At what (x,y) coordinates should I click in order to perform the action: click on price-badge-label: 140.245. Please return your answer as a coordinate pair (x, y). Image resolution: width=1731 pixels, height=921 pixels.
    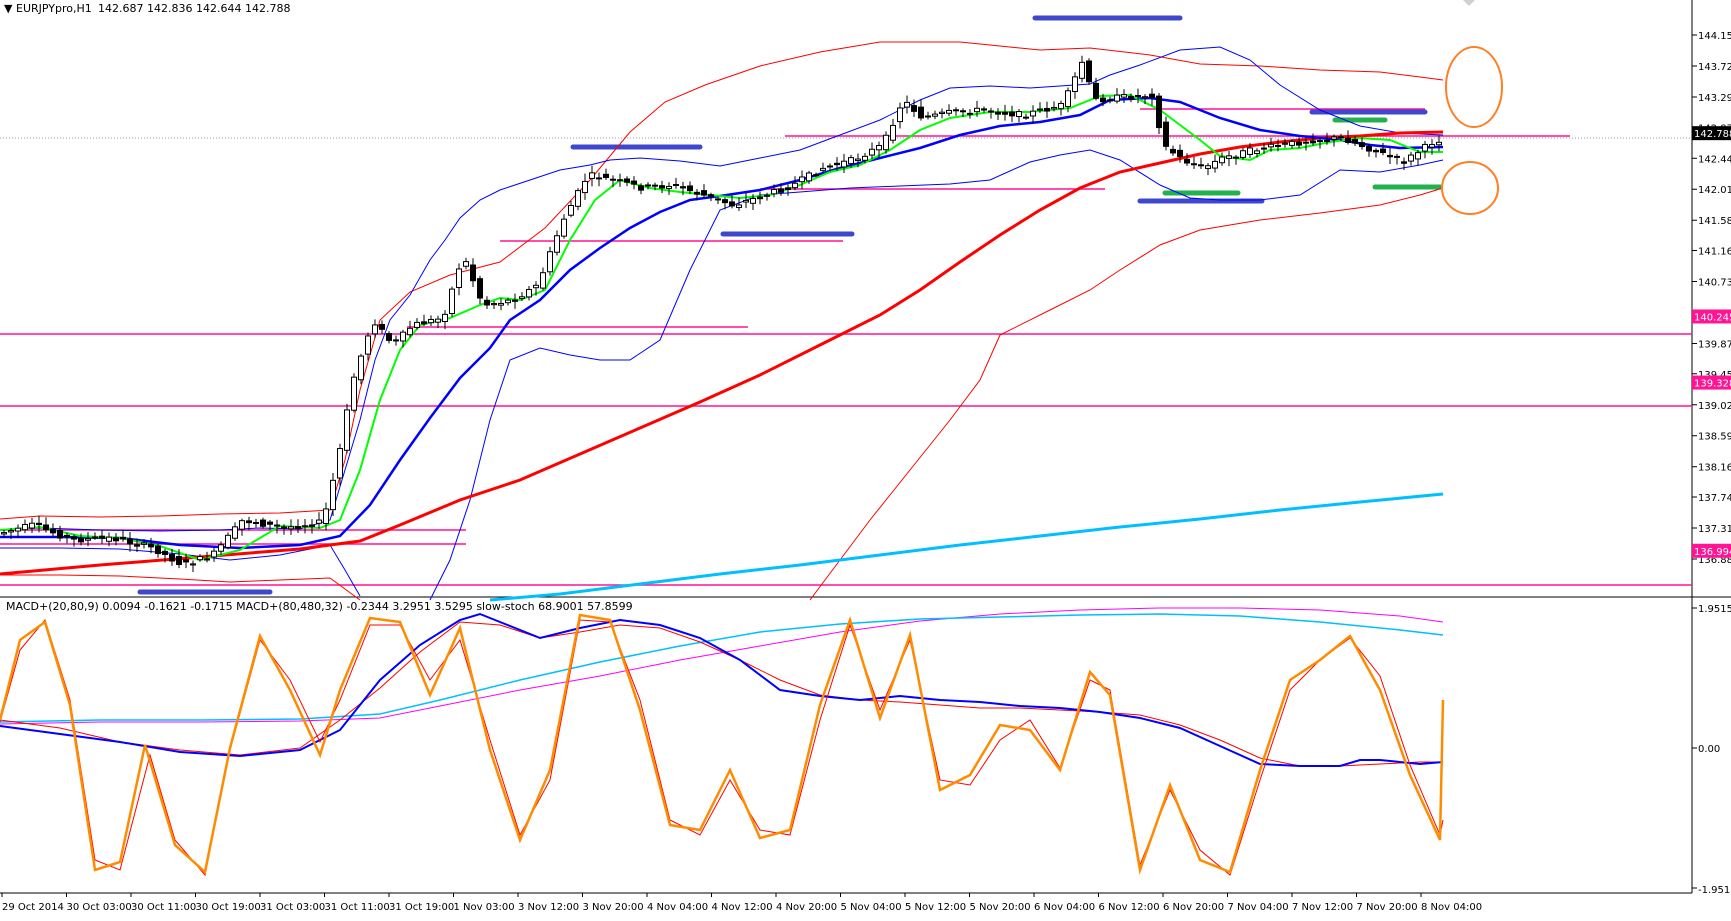
    Looking at the image, I should click on (1712, 317).